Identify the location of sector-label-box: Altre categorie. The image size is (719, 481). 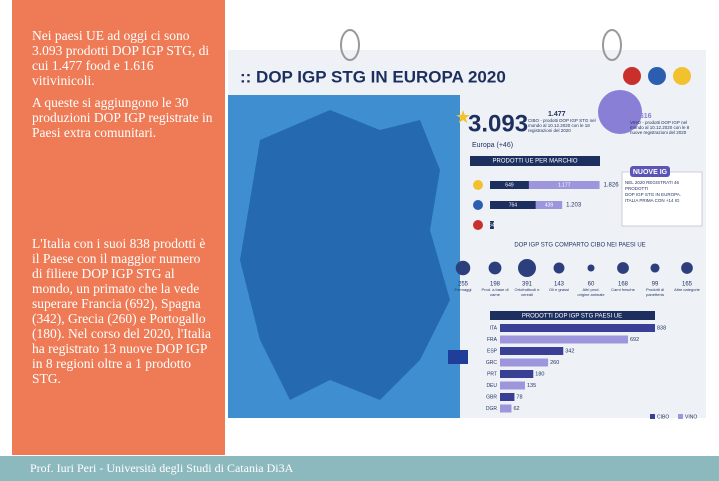
(687, 290).